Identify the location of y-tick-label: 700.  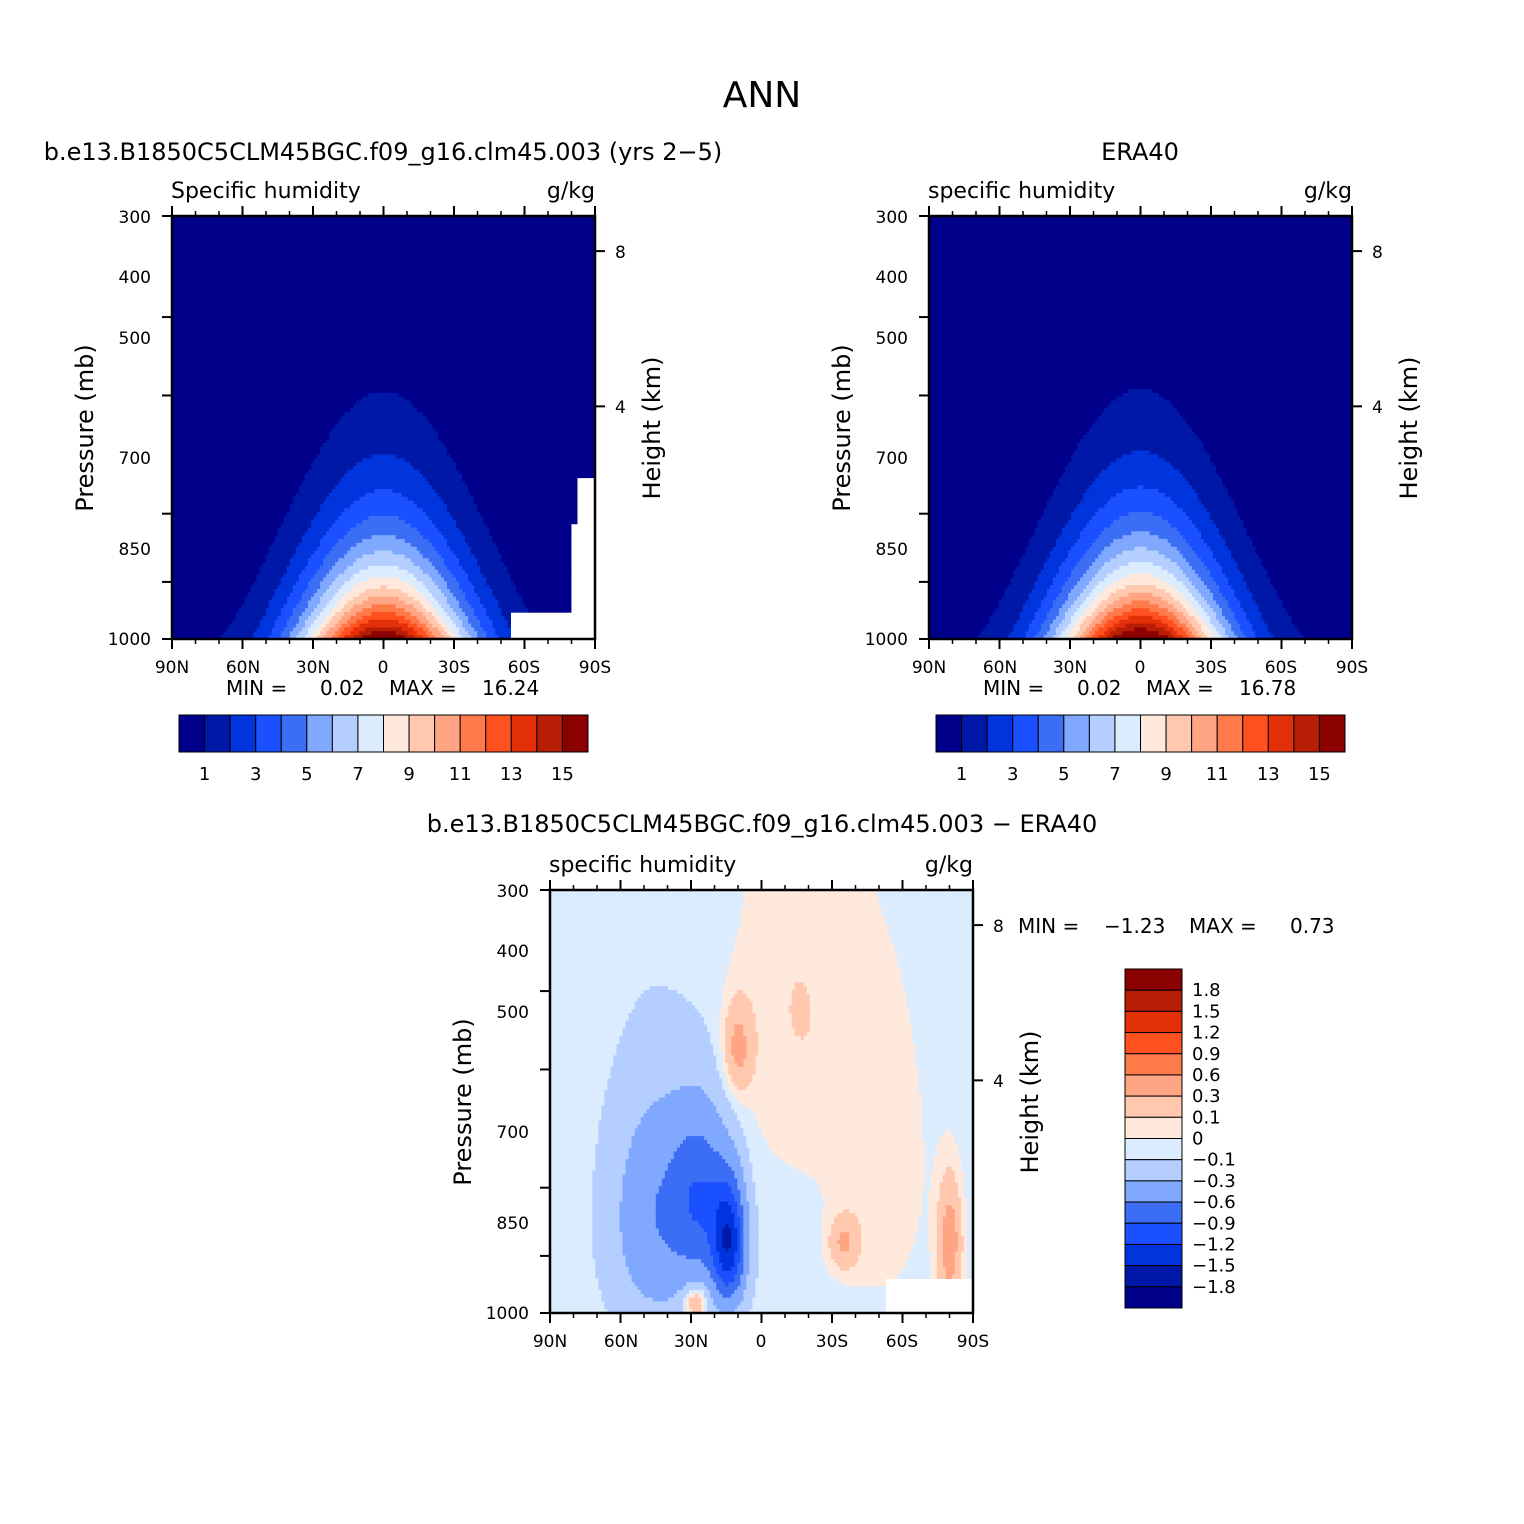
(513, 1133).